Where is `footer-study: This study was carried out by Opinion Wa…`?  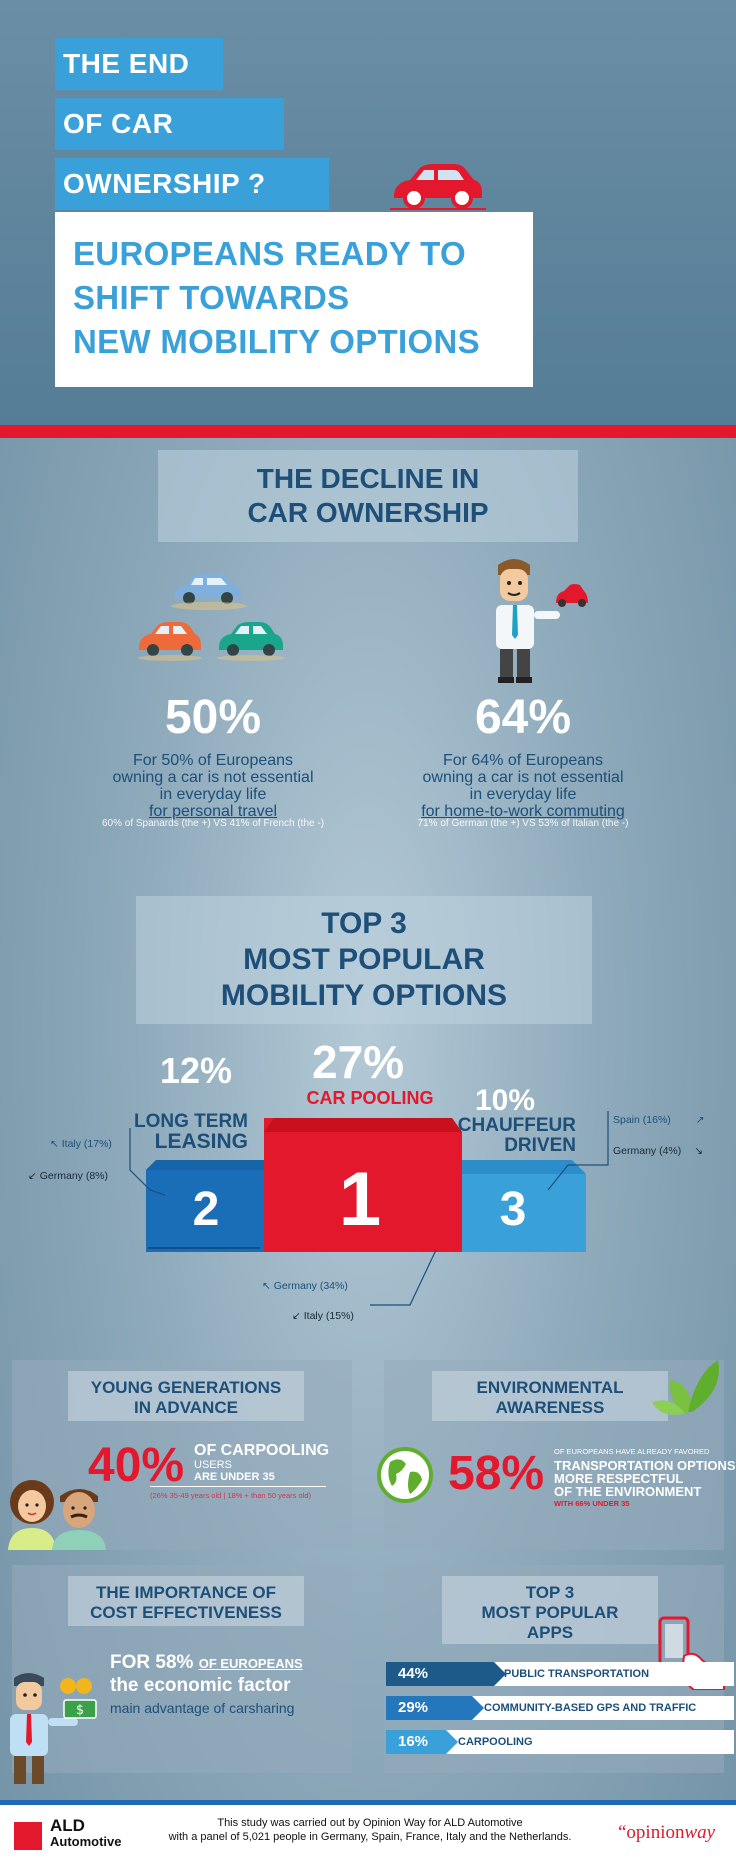 footer-study: This study was carried out by Opinion Wa… is located at coordinates (370, 1830).